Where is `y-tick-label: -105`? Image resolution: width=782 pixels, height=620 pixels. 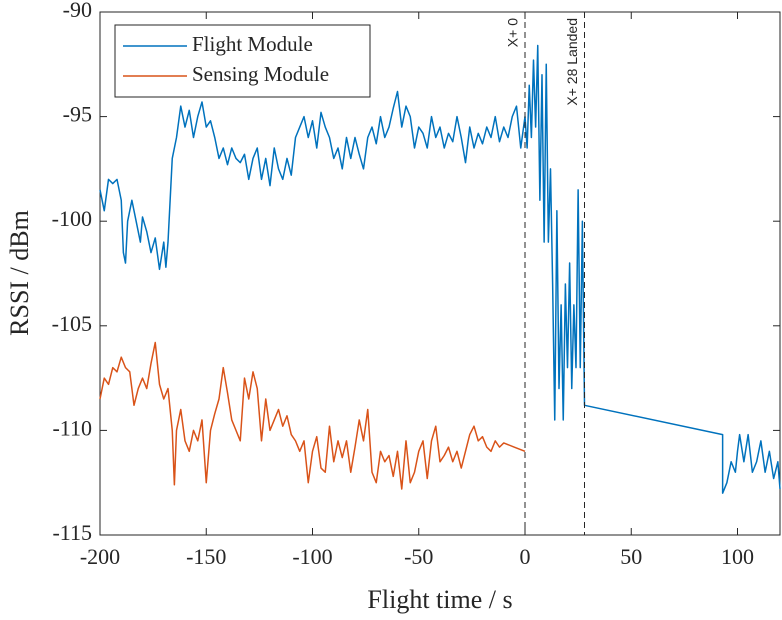
y-tick-label: -105 is located at coordinates (72, 323).